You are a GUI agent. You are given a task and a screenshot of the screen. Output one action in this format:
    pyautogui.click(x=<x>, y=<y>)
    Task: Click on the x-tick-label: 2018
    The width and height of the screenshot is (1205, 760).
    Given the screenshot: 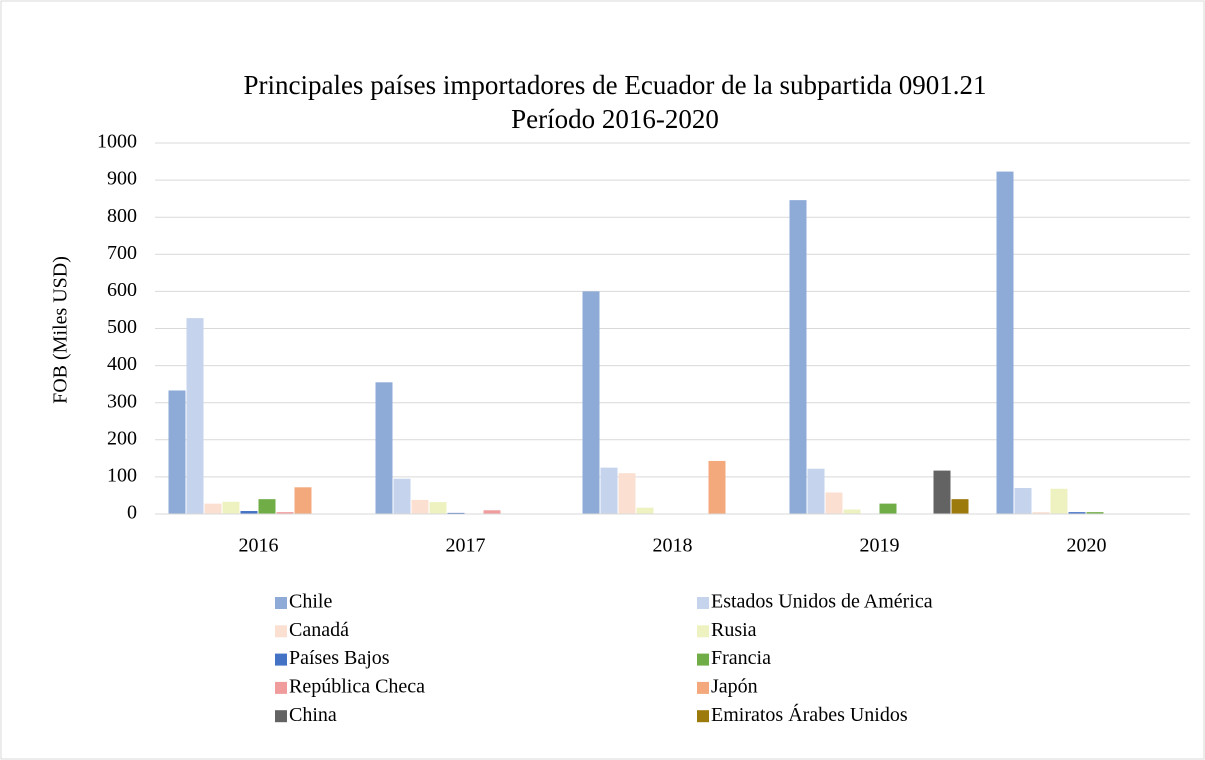 What is the action you would take?
    pyautogui.click(x=673, y=546)
    